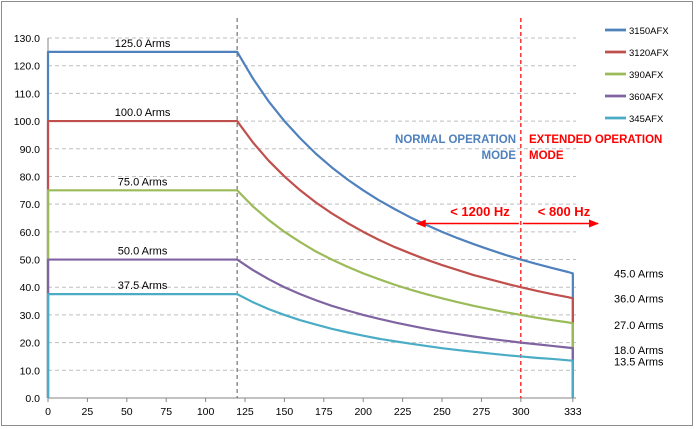  I want to click on end-value-label: 18.0 Arms, so click(639, 351).